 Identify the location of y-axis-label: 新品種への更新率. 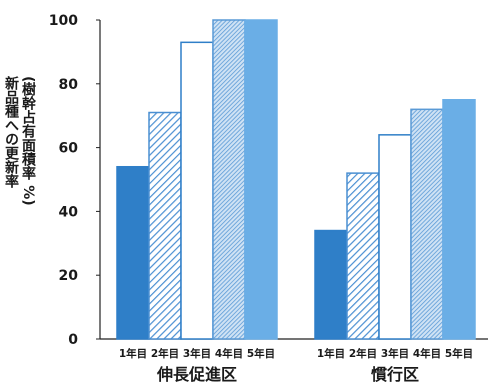
(11, 132).